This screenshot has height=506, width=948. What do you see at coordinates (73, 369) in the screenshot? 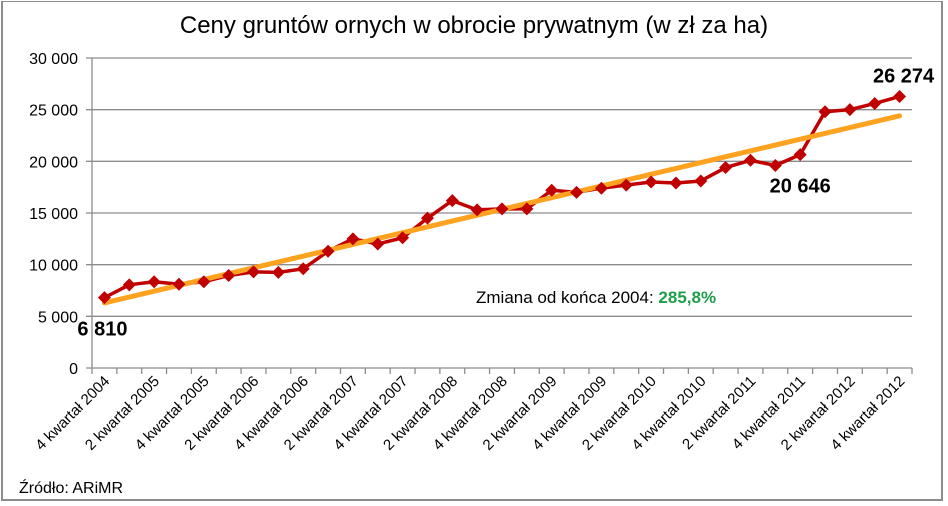
I see `y-tick-label: 0` at bounding box center [73, 369].